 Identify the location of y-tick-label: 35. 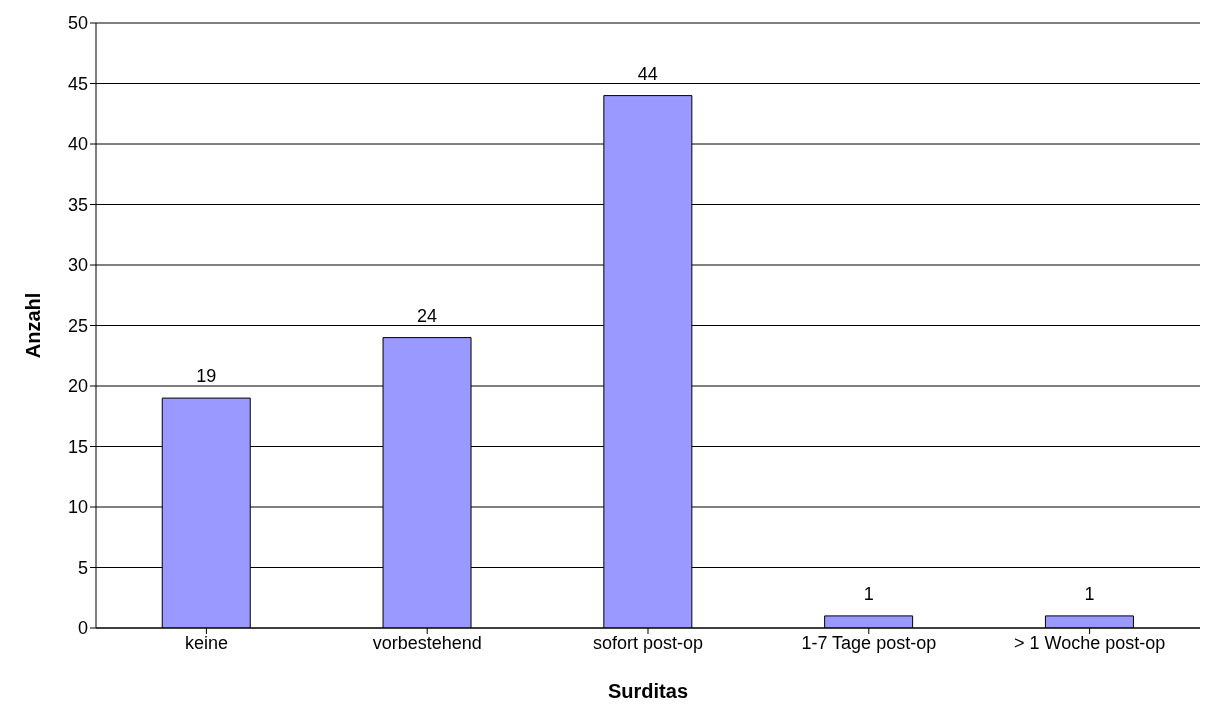
(77, 204).